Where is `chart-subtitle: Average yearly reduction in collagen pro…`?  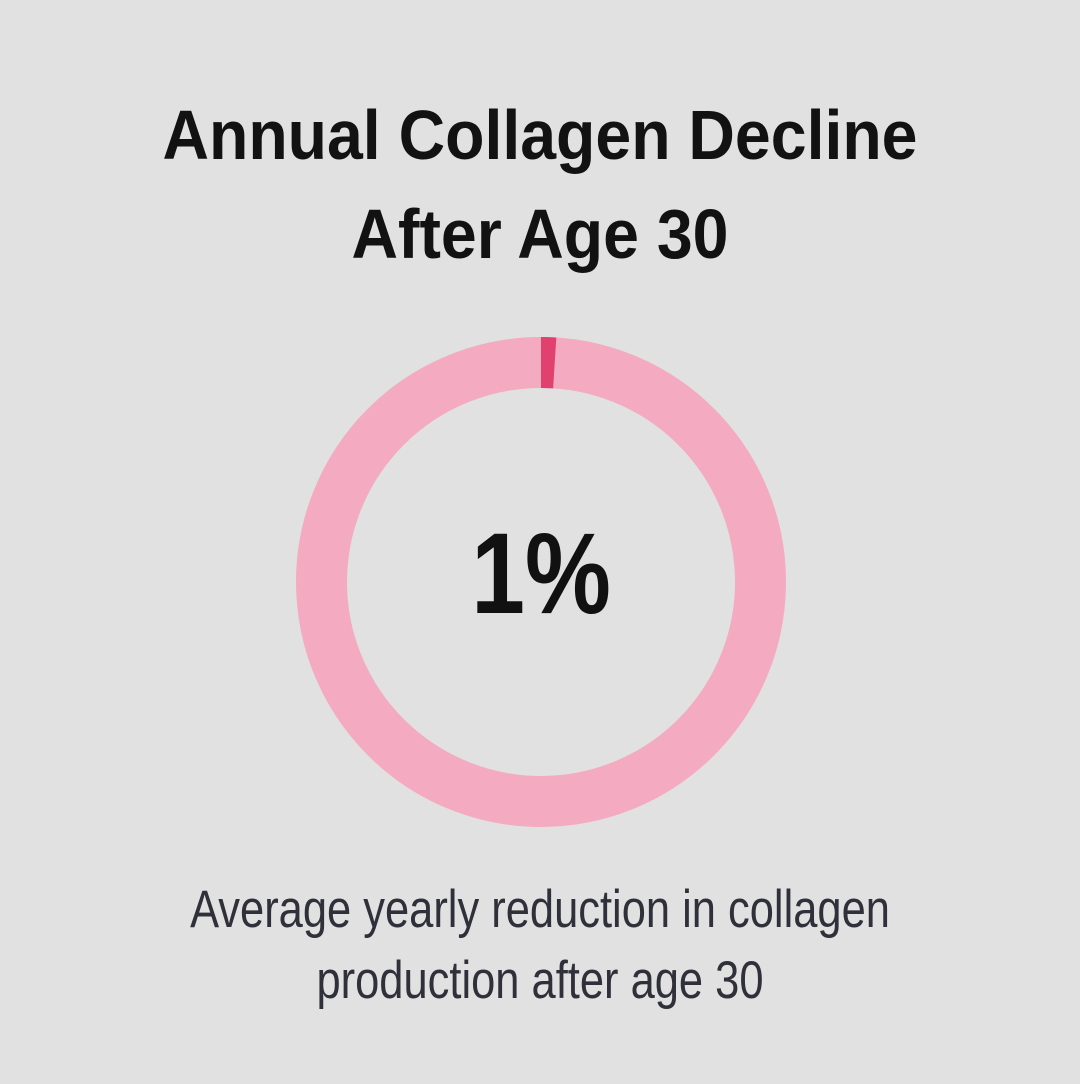
chart-subtitle: Average yearly reduction in collagen pro… is located at coordinates (540, 945).